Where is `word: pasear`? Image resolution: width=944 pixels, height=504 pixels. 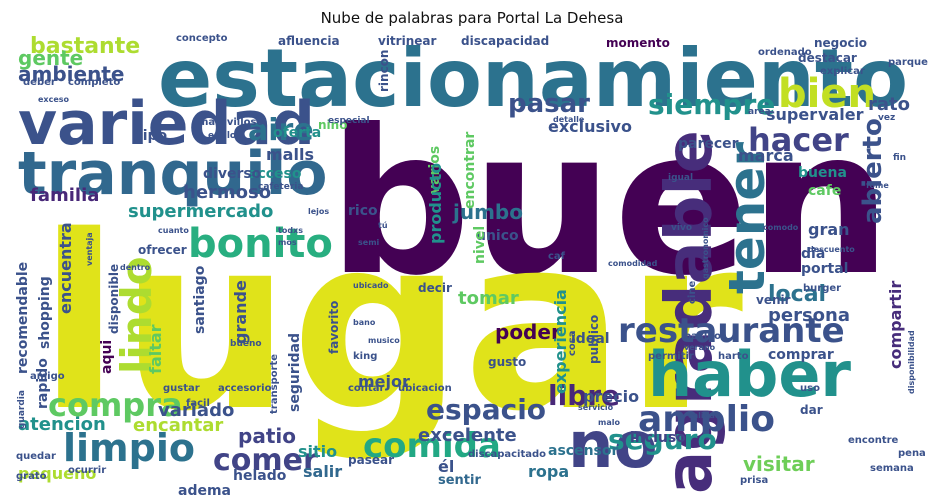
word: pasear is located at coordinates (371, 460).